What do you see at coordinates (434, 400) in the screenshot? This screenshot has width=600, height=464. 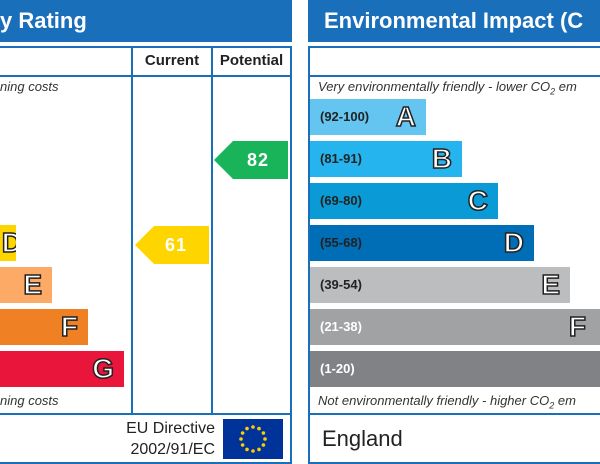 I see `environment-bottom-caption-text: Not environmentally friendly - higher CO` at bounding box center [434, 400].